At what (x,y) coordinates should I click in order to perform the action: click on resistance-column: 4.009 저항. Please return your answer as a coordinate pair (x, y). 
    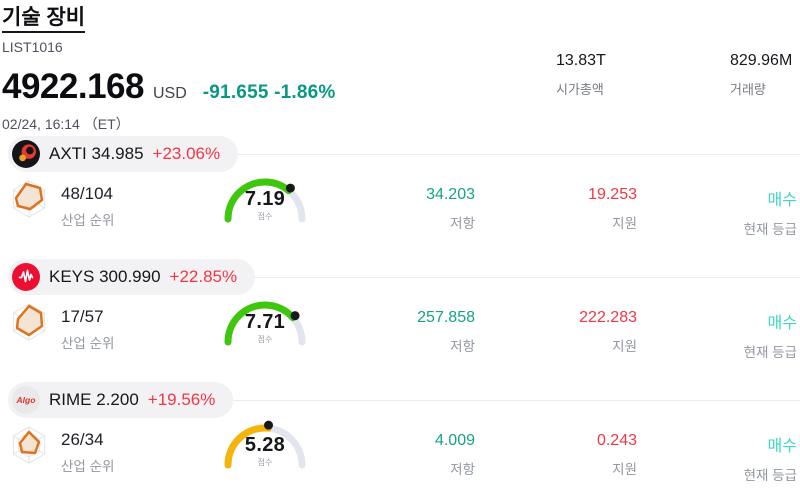
    Looking at the image, I should click on (455, 455).